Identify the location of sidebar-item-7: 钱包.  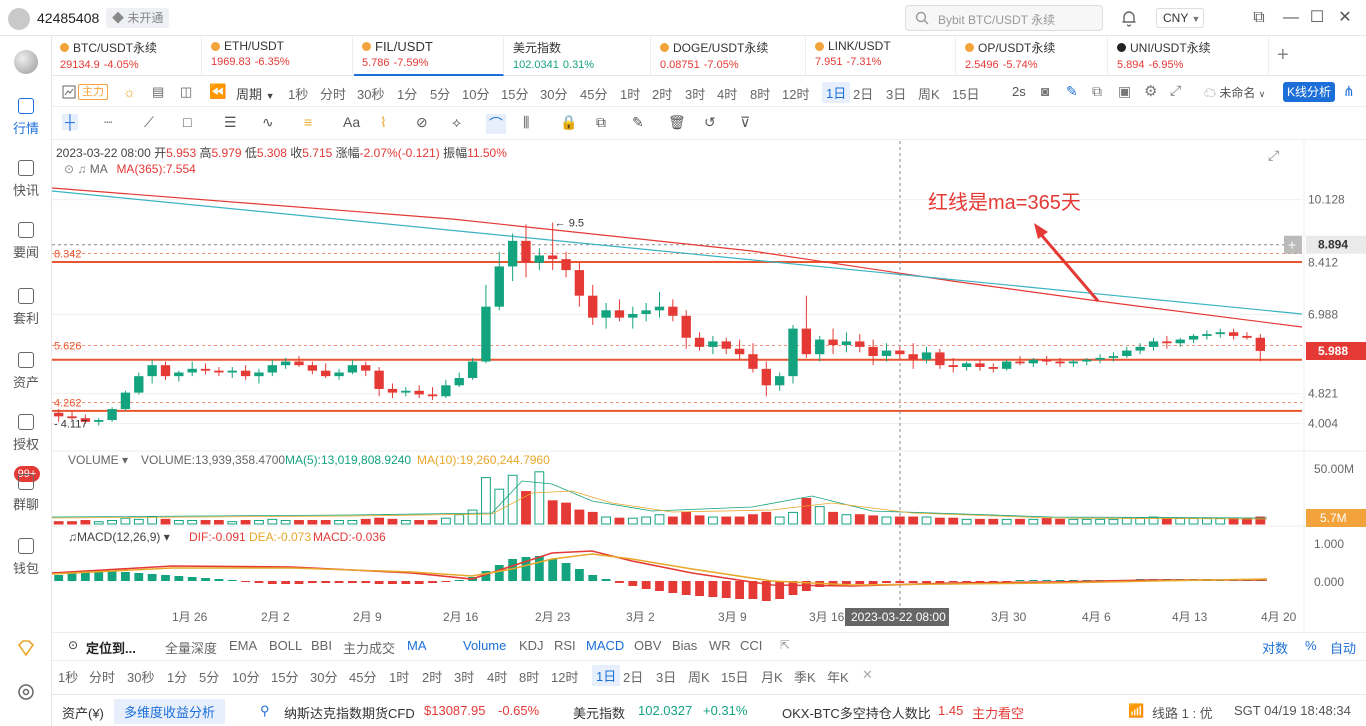
(26, 559).